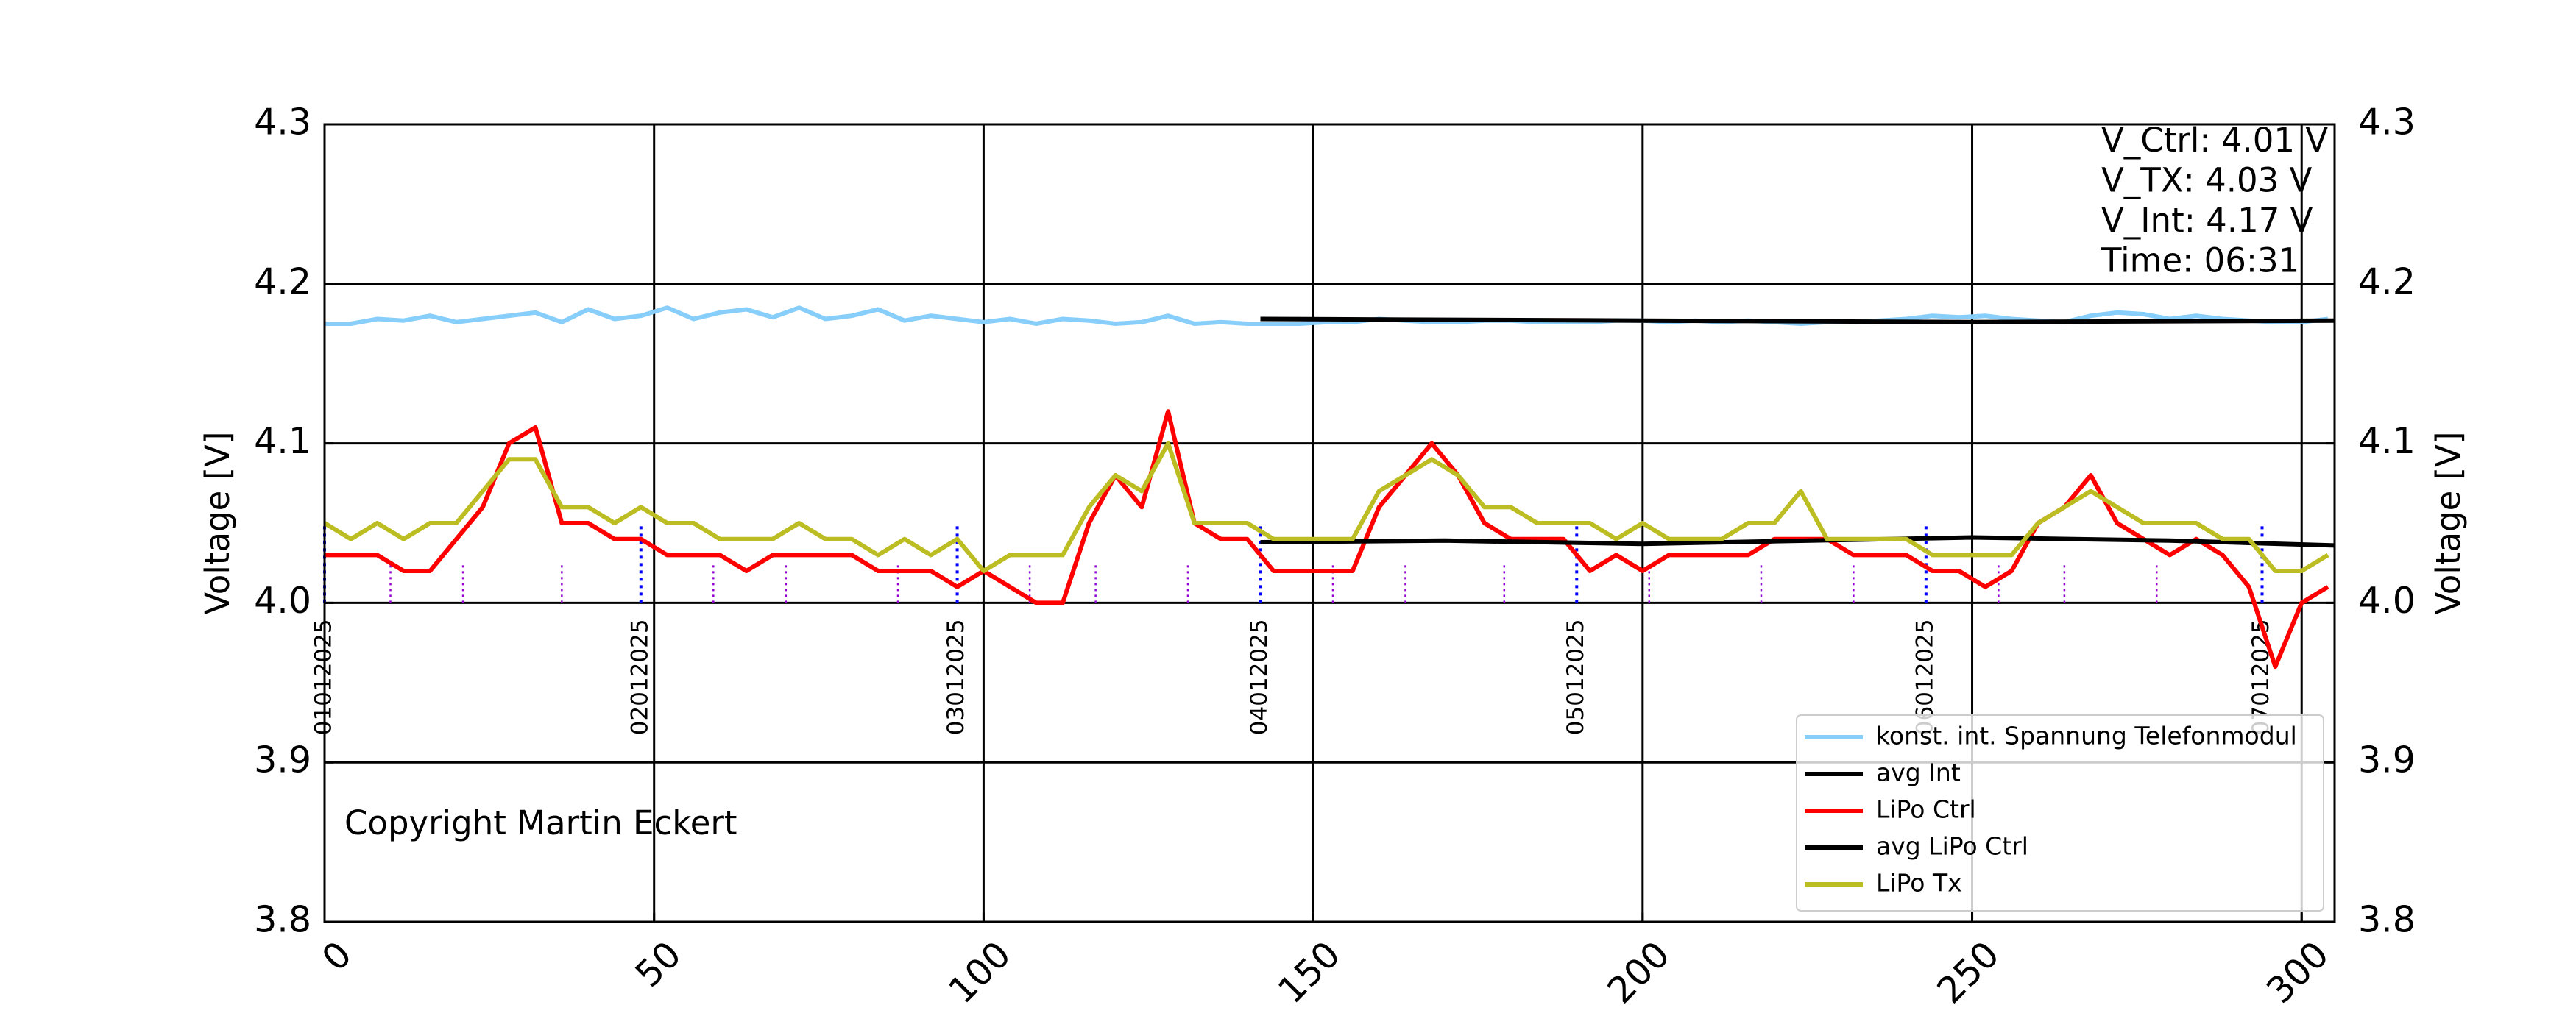 The height and width of the screenshot is (1030, 2576). What do you see at coordinates (2387, 123) in the screenshot?
I see `y2-tick-label: 4.3` at bounding box center [2387, 123].